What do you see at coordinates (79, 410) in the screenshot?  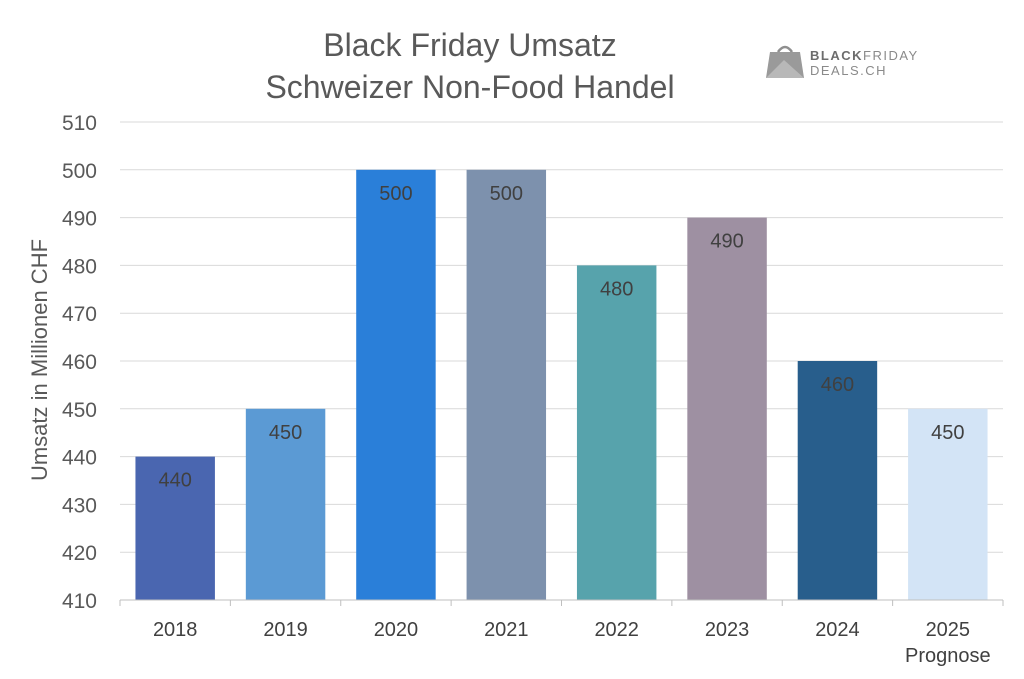 I see `y-tick-label: 450` at bounding box center [79, 410].